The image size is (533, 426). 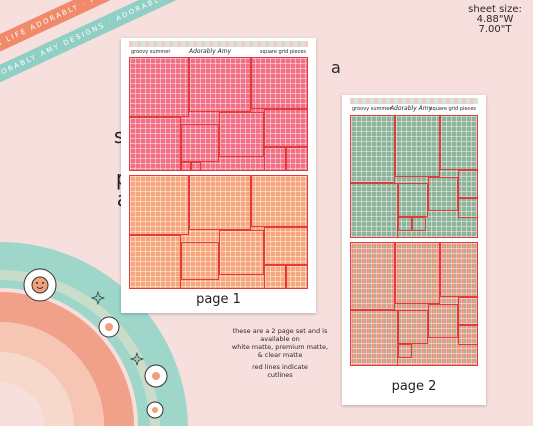 What do you see at coordinates (280, 367) in the screenshot?
I see `note-line-5: red lines indicate` at bounding box center [280, 367].